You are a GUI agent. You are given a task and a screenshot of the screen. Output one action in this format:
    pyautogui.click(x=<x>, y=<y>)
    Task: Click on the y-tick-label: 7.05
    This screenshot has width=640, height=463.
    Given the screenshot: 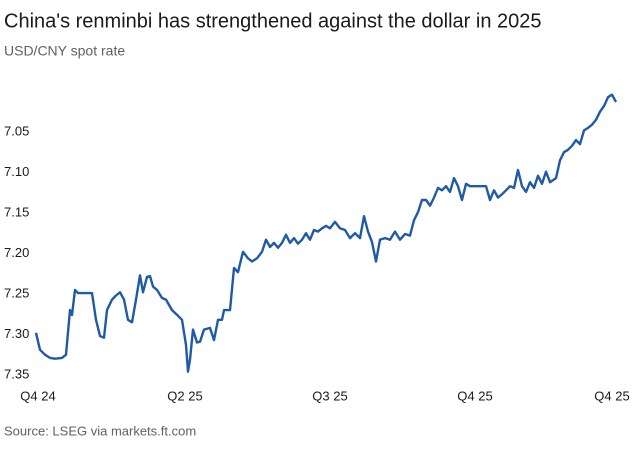 What is the action you would take?
    pyautogui.click(x=16, y=130)
    